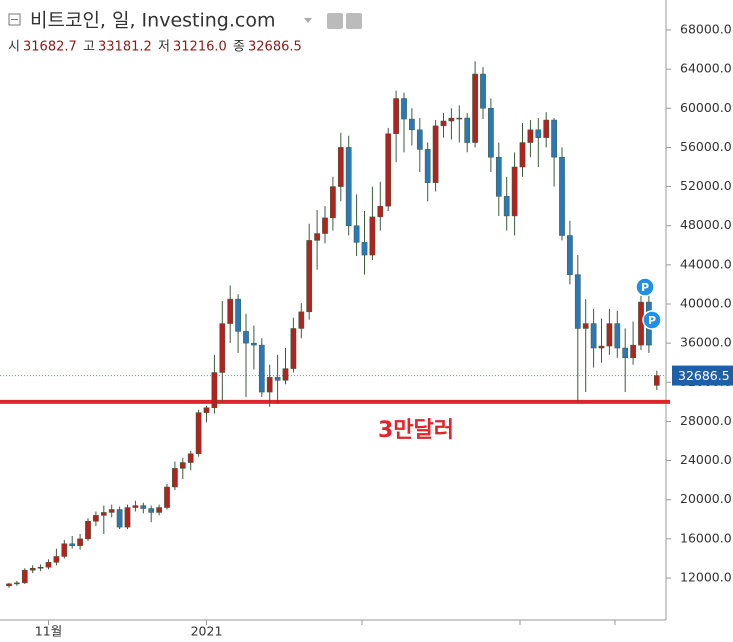  Describe the element at coordinates (706, 29) in the screenshot. I see `y-tick-label: 68000.0` at that location.